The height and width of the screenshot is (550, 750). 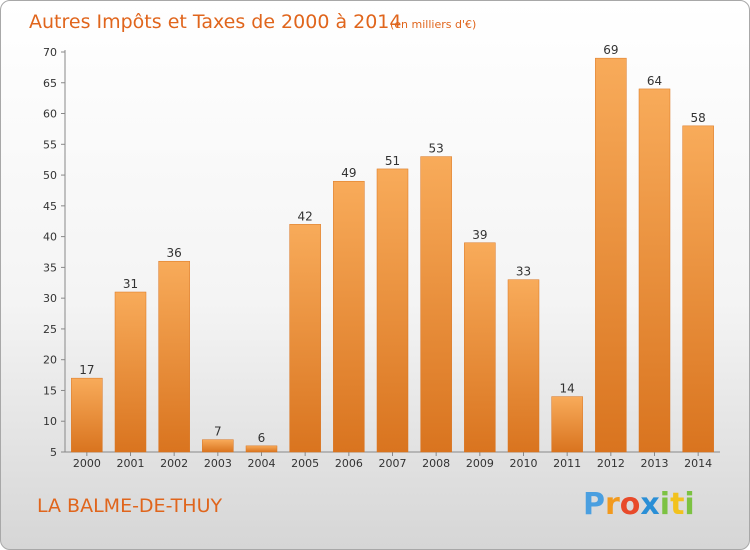 I want to click on x-tick-label: 2007, so click(x=393, y=463).